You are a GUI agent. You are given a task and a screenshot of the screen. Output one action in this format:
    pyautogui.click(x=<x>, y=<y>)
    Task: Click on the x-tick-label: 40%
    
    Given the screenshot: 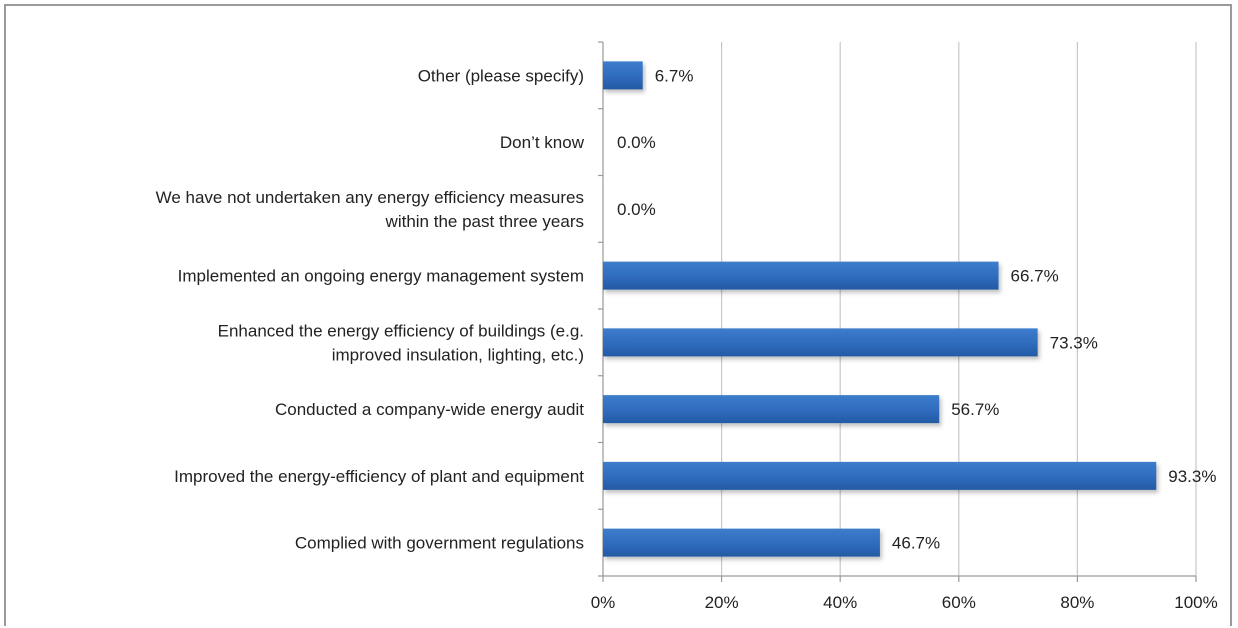 What is the action you would take?
    pyautogui.click(x=840, y=602)
    